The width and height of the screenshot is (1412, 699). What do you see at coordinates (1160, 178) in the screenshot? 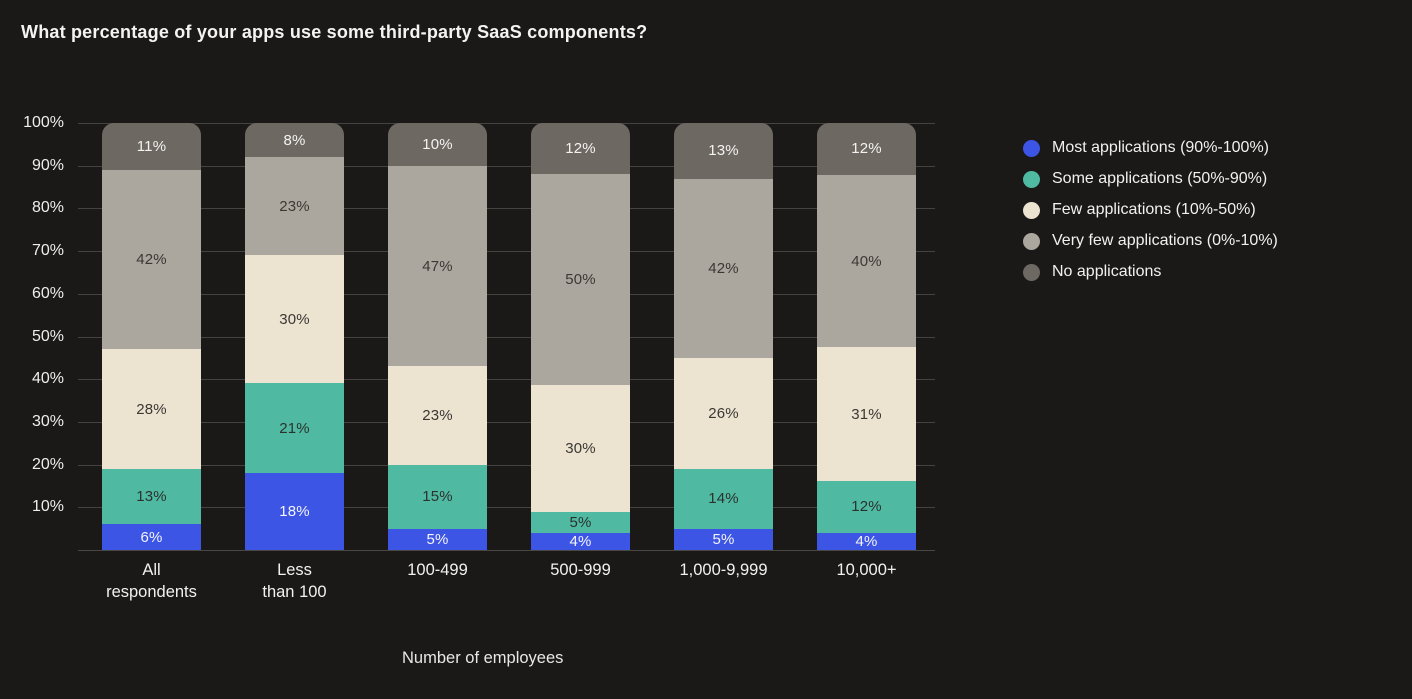
I see `legend-label: Some applications (50%-90%)` at bounding box center [1160, 178].